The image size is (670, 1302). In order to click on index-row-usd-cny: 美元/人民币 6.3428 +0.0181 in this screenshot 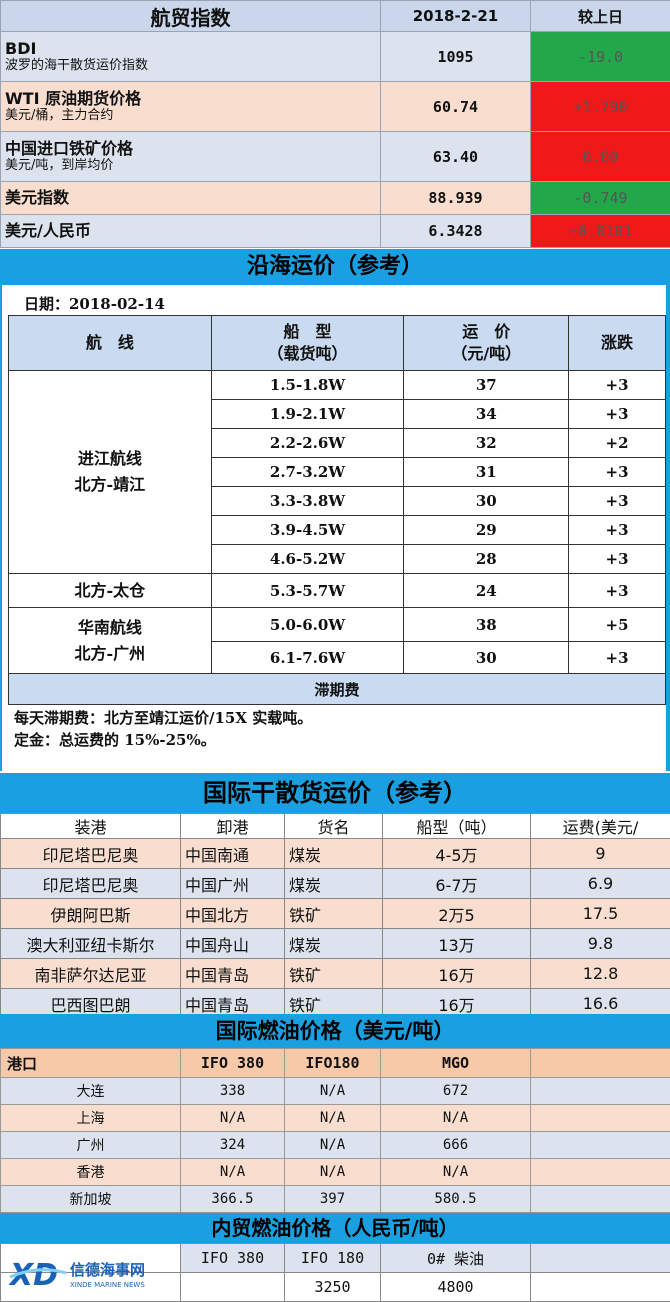, I will do `click(335, 231)`.